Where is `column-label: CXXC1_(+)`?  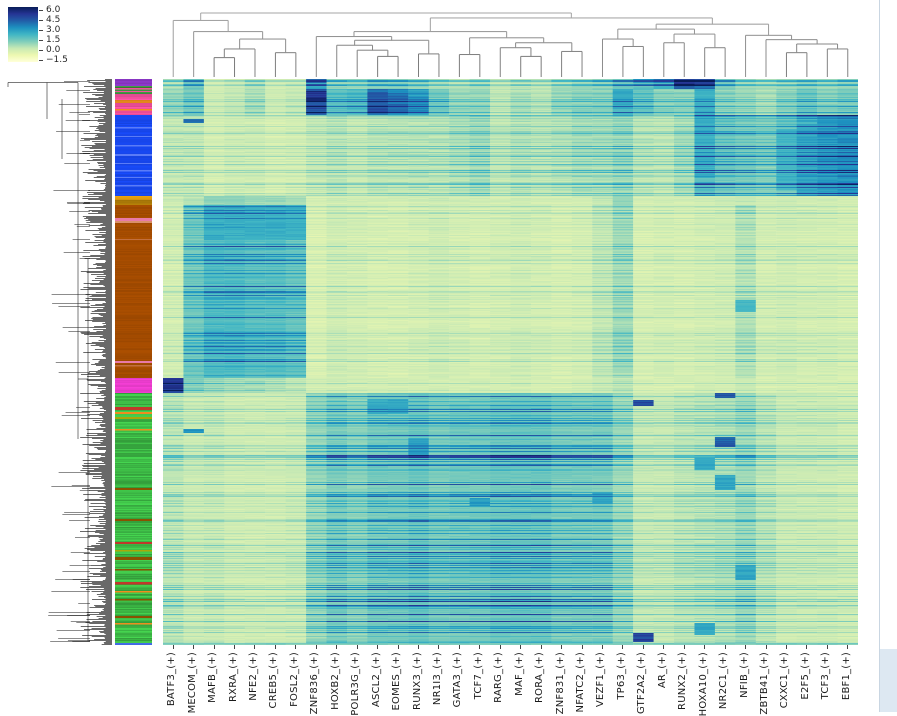
column-label: CXXC1_(+) is located at coordinates (785, 680).